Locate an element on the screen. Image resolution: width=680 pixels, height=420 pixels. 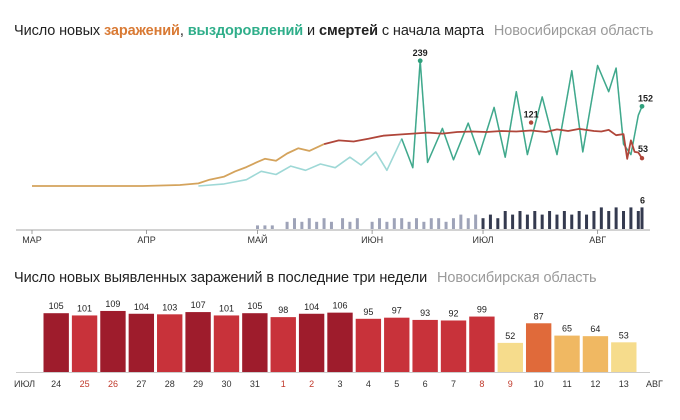
day-label: 3 is located at coordinates (339, 384).